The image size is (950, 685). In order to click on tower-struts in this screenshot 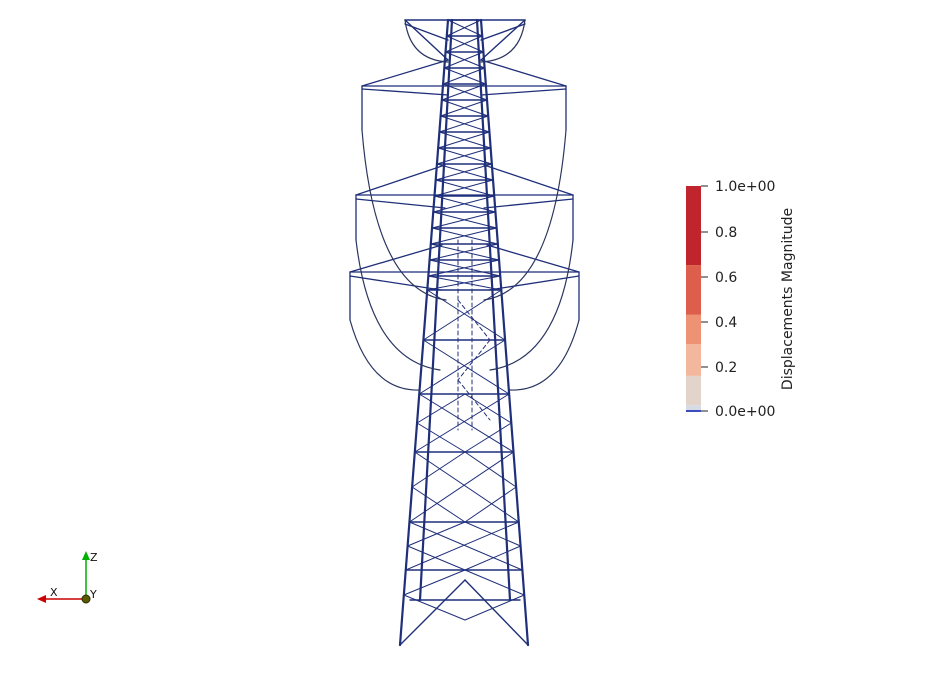, I will do `click(464, 295)`.